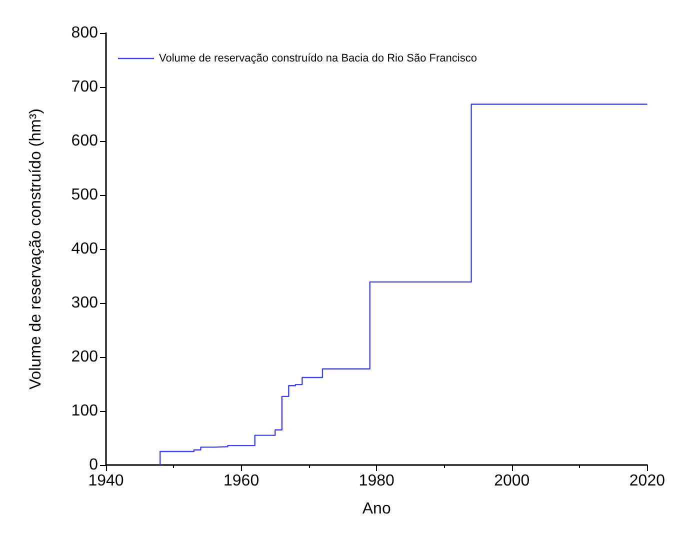  I want to click on x-tick-label: 1980, so click(376, 481).